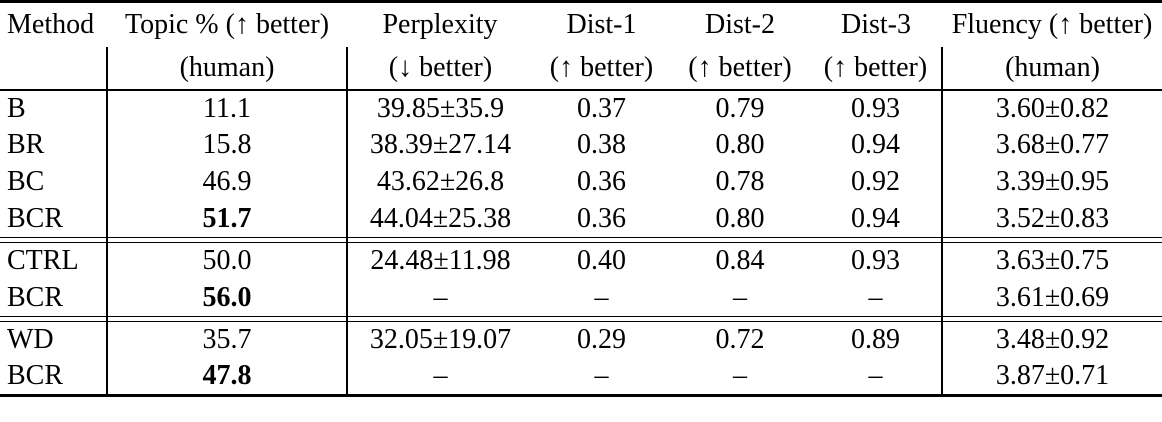  I want to click on topic-cell: 35.7, so click(227, 340).